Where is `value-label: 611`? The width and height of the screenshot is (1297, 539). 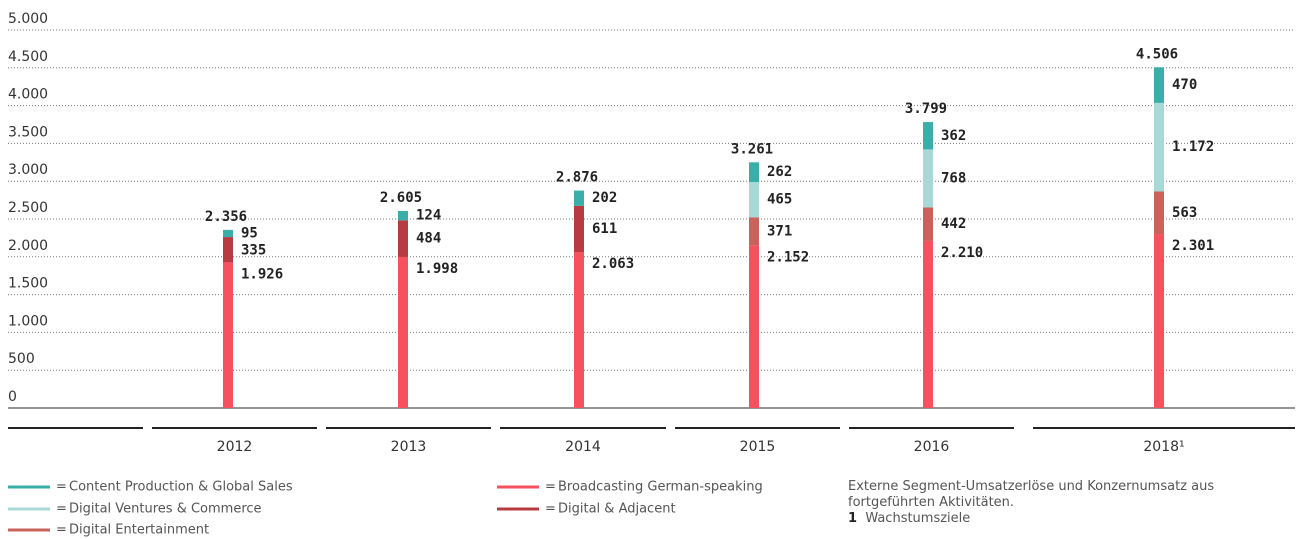 value-label: 611 is located at coordinates (604, 229).